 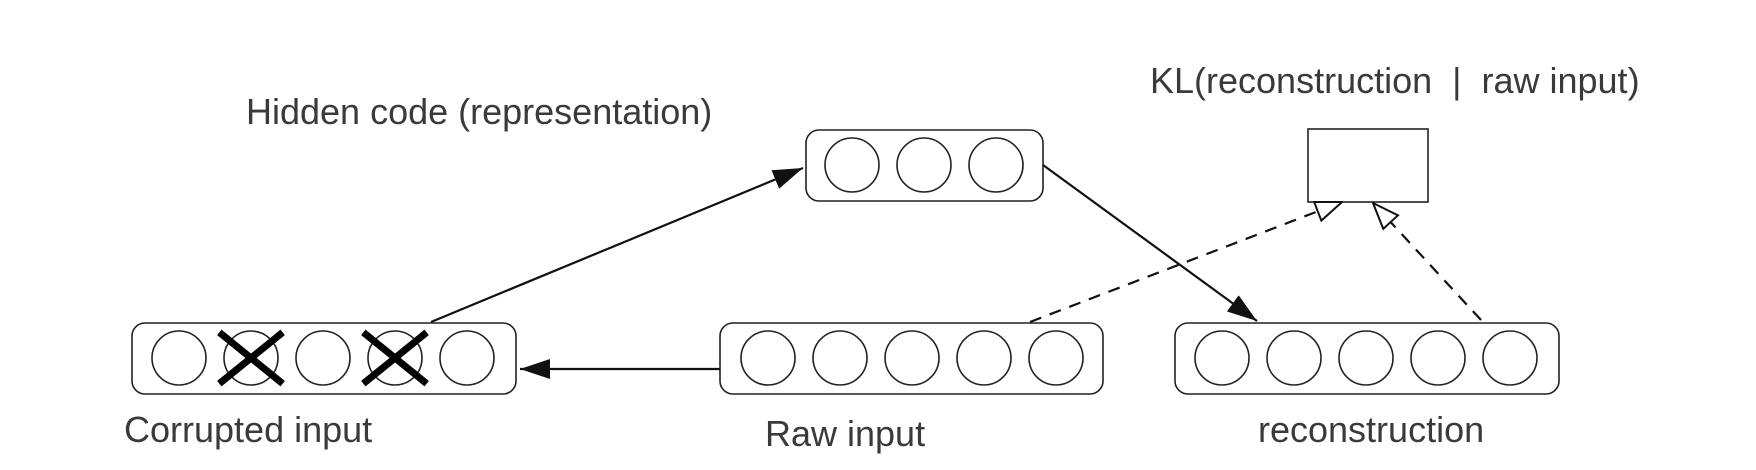 What do you see at coordinates (479, 111) in the screenshot?
I see `hidden-code-label: Hidden code (representation)` at bounding box center [479, 111].